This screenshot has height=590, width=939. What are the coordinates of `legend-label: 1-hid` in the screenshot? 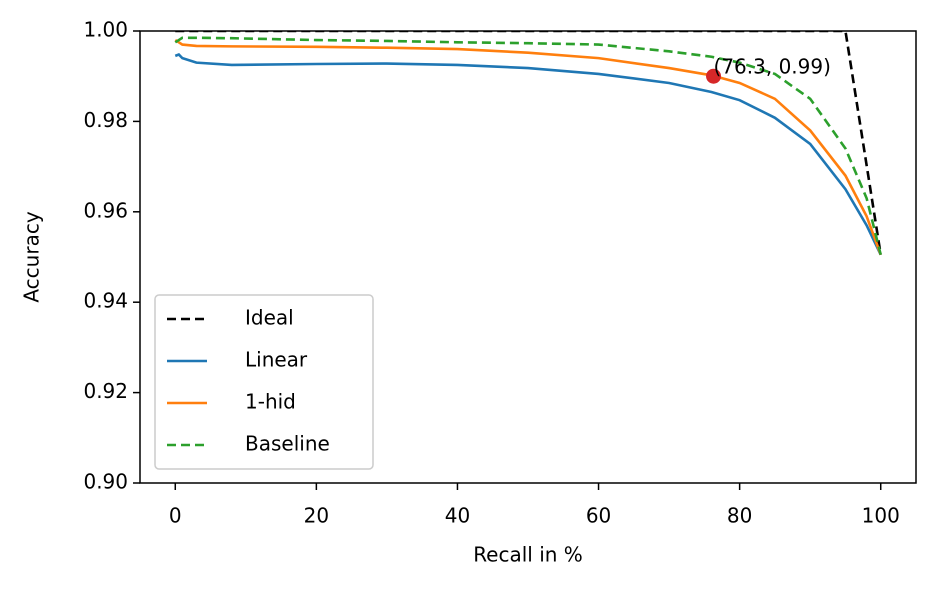 It's located at (270, 402).